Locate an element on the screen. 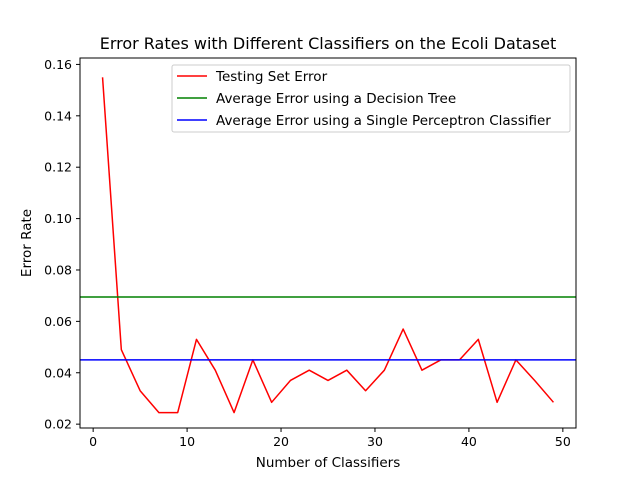 The image size is (640, 480). x-tick-label: 50 is located at coordinates (563, 441).